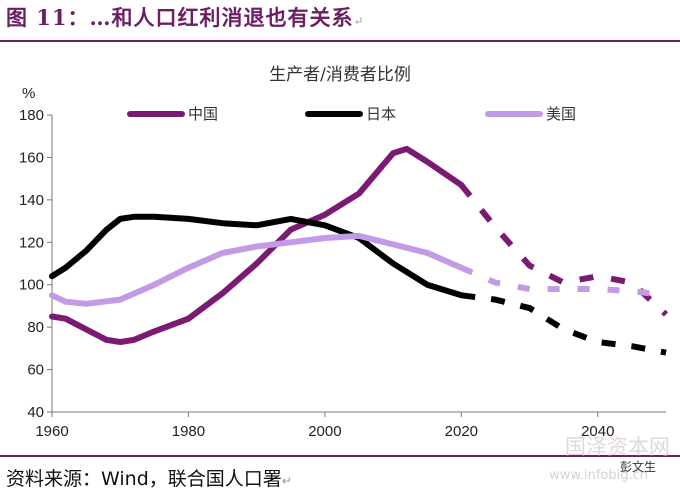 This screenshot has width=680, height=499. I want to click on figure-title-text: 图 11：…和人口红利消退也有关系, so click(180, 17).